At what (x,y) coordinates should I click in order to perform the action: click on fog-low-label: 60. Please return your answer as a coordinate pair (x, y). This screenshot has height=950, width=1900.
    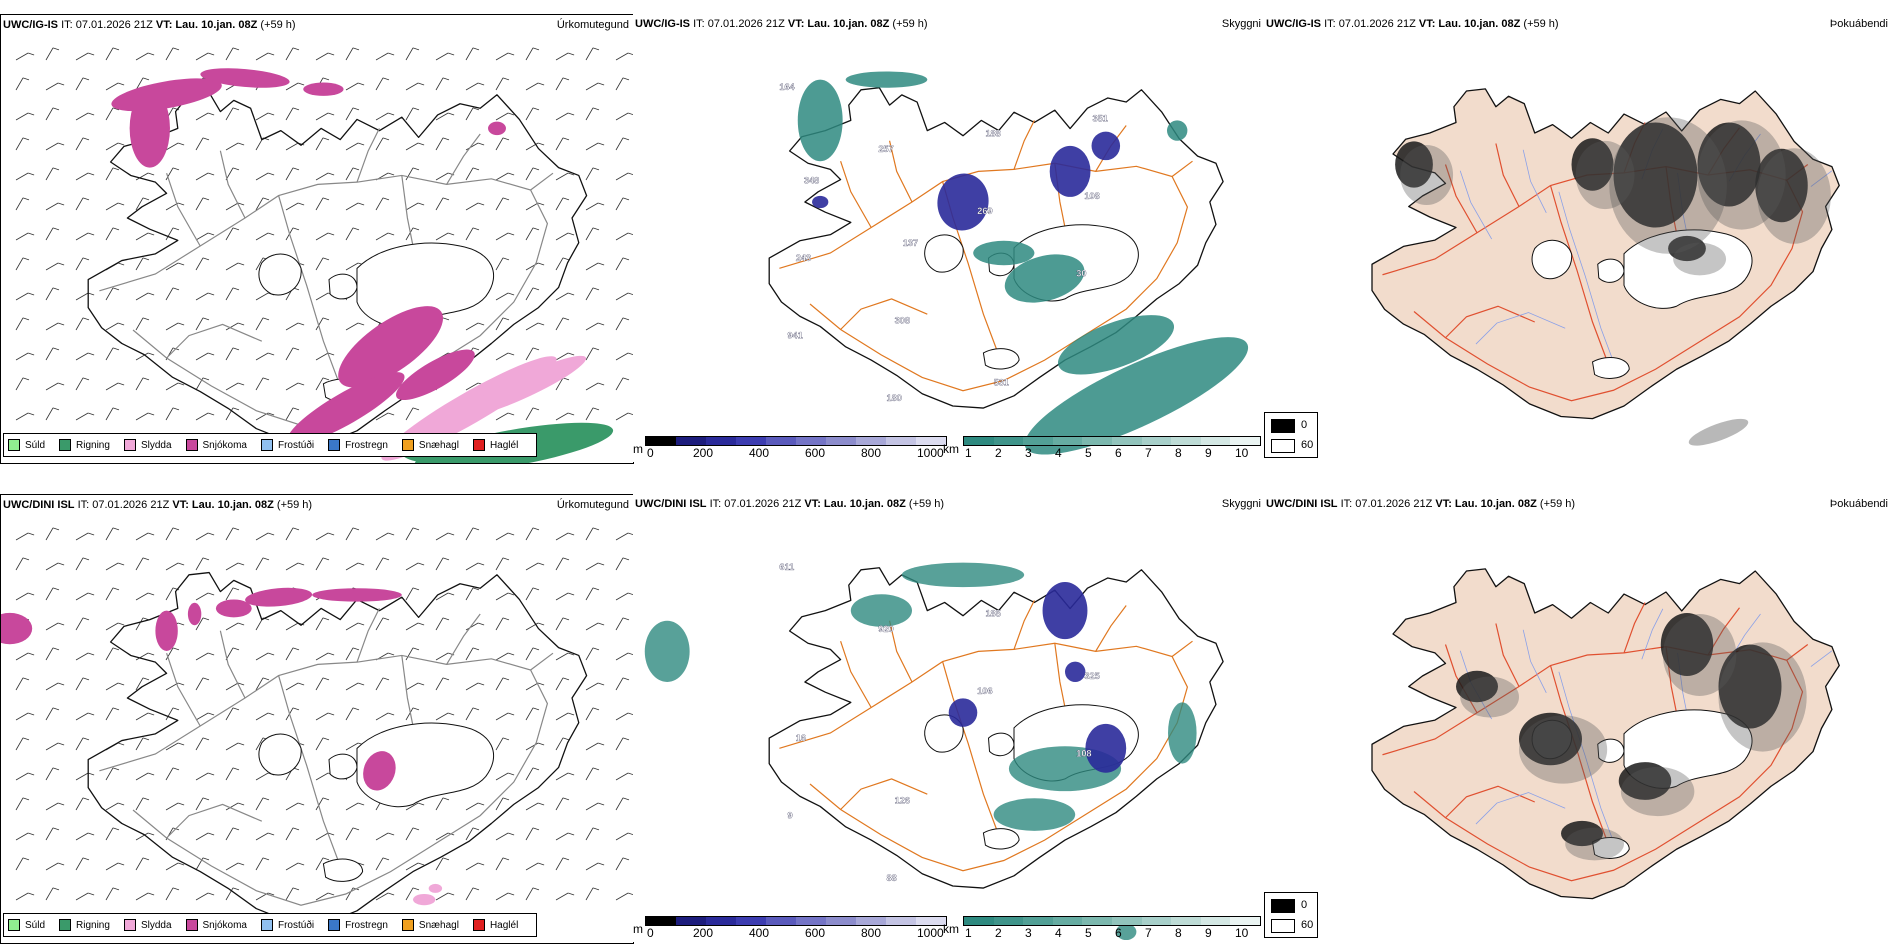
    Looking at the image, I should click on (1307, 925).